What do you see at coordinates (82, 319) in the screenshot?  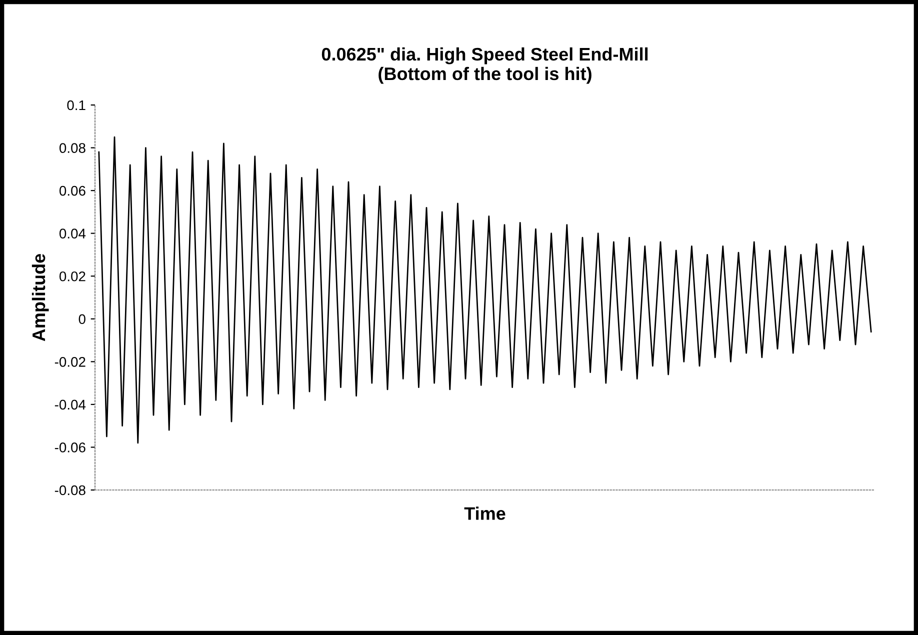 I see `y-tick-label: 0` at bounding box center [82, 319].